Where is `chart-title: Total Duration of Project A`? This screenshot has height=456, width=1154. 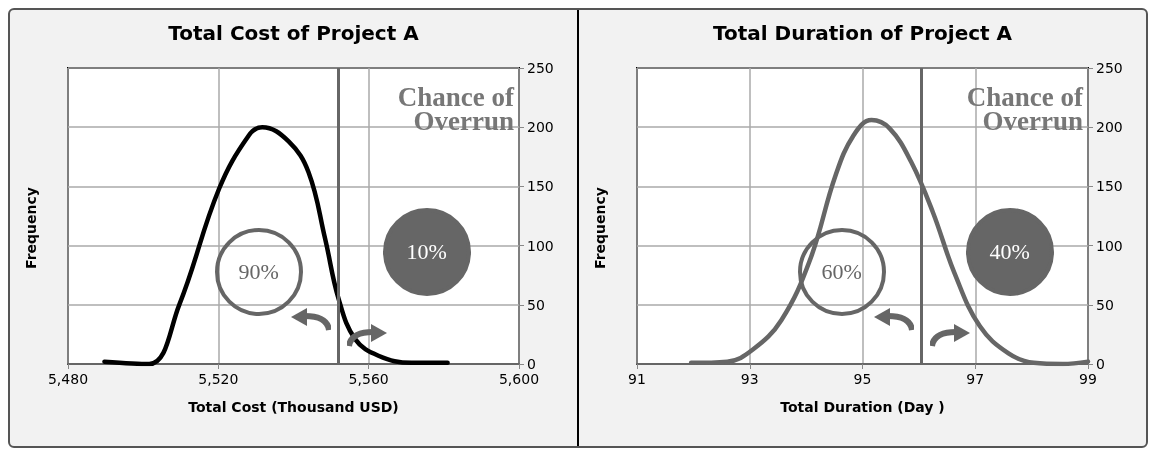 chart-title: Total Duration of Project A is located at coordinates (862, 33).